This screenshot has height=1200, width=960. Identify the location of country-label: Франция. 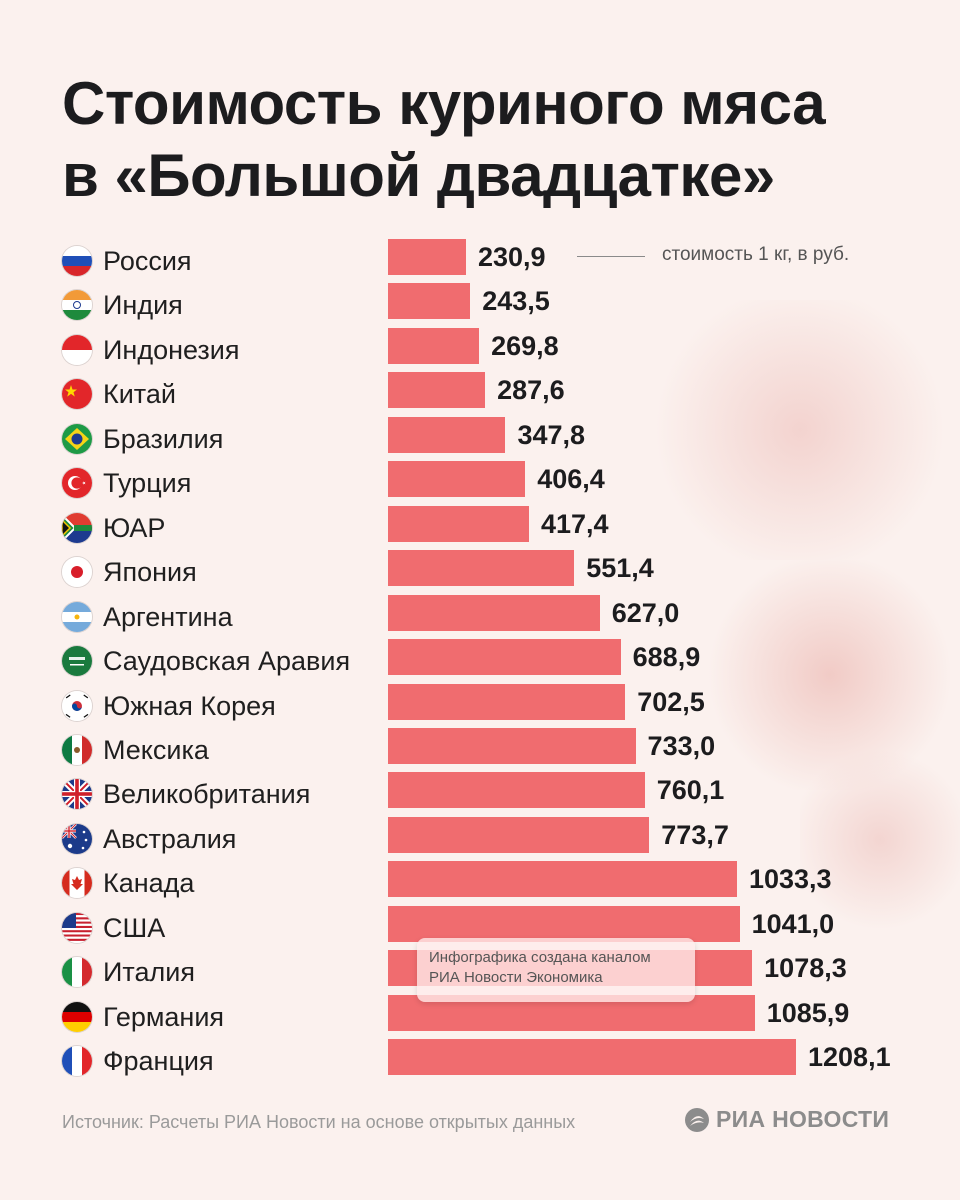
(158, 1061).